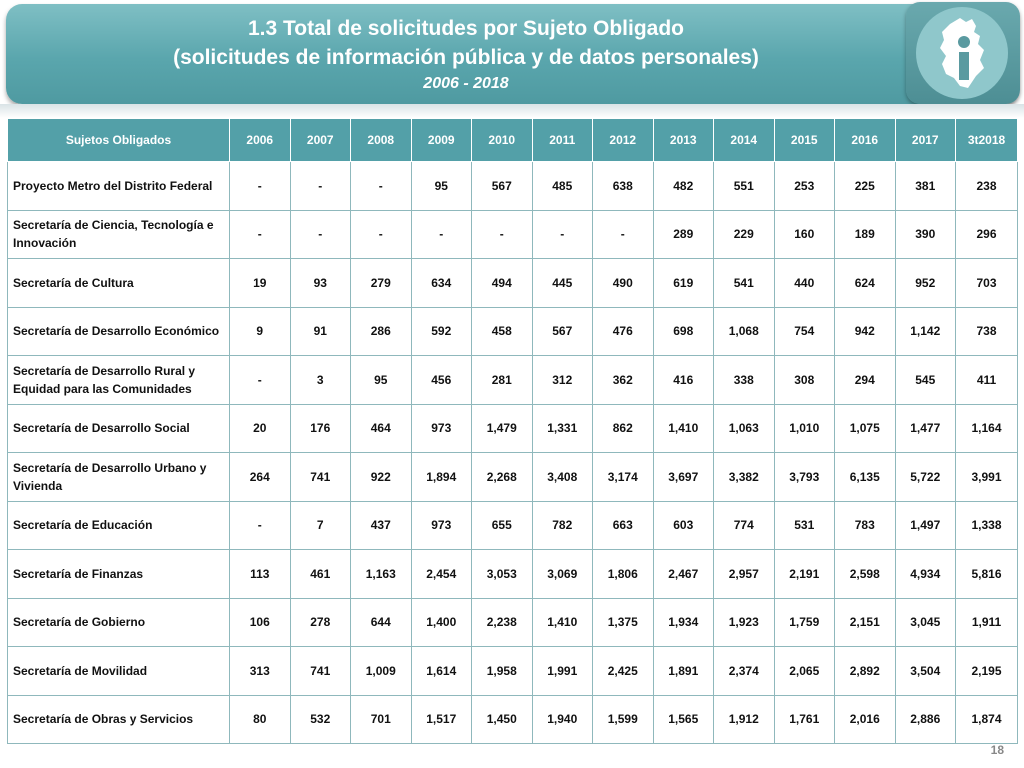 This screenshot has height=768, width=1024. What do you see at coordinates (562, 525) in the screenshot?
I see `table-cell: 782` at bounding box center [562, 525].